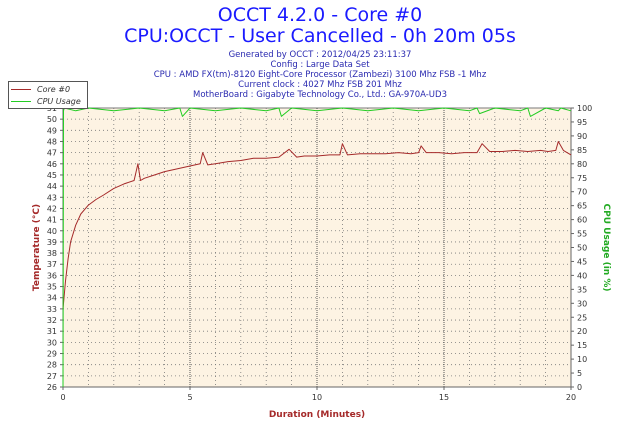  Describe the element at coordinates (582, 206) in the screenshot. I see `y2-tick-label: 65` at that location.